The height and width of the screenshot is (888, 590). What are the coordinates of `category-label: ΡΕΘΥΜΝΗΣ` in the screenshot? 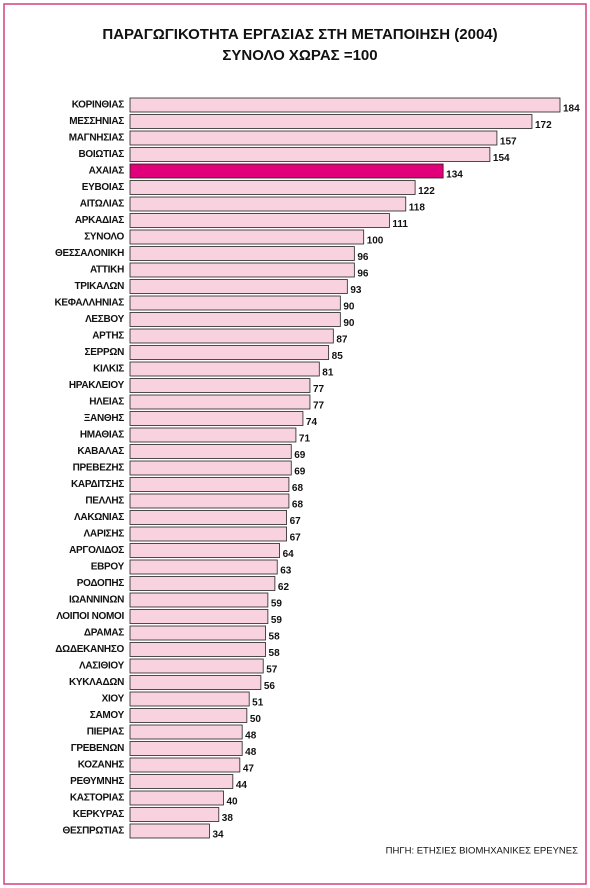 It's located at (97, 781).